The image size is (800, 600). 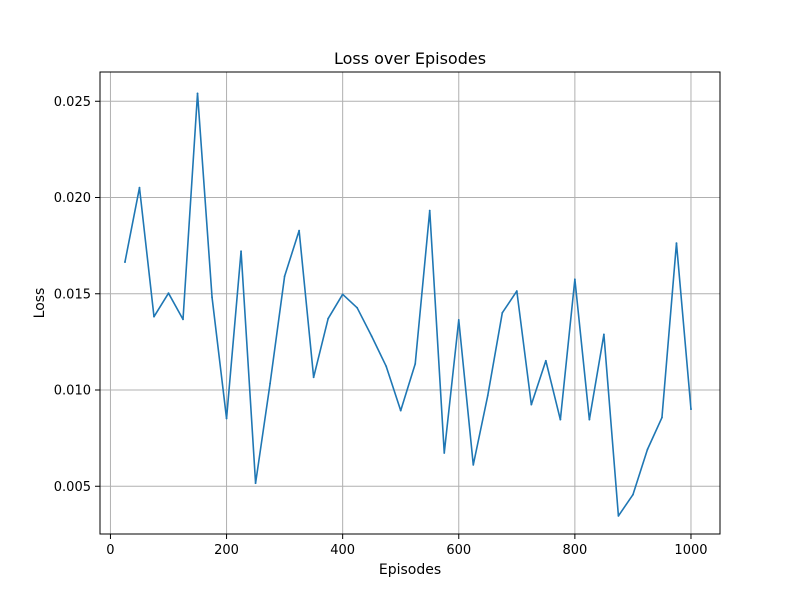 What do you see at coordinates (574, 550) in the screenshot?
I see `x-tick-label: 800` at bounding box center [574, 550].